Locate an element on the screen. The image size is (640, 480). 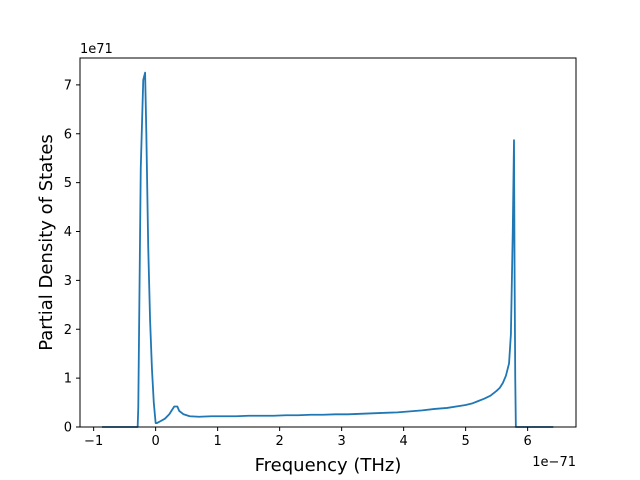
x-tick-label: 4 is located at coordinates (403, 441).